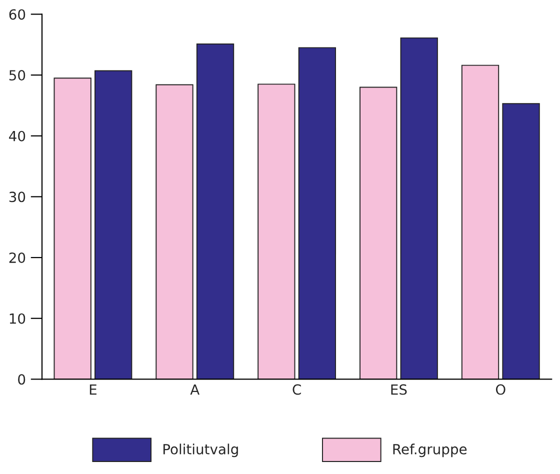  What do you see at coordinates (17, 75) in the screenshot?
I see `y-tick-label: 50` at bounding box center [17, 75].